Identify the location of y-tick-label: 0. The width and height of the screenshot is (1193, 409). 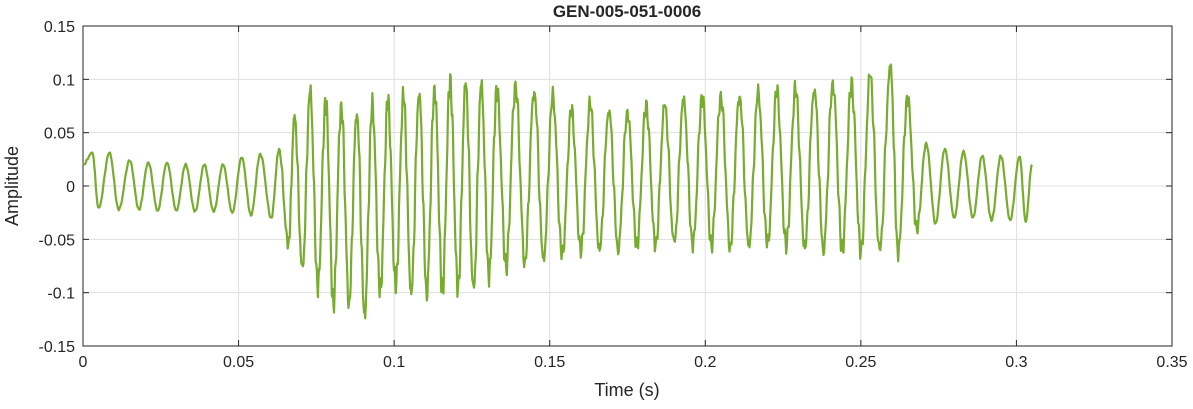
(70, 187).